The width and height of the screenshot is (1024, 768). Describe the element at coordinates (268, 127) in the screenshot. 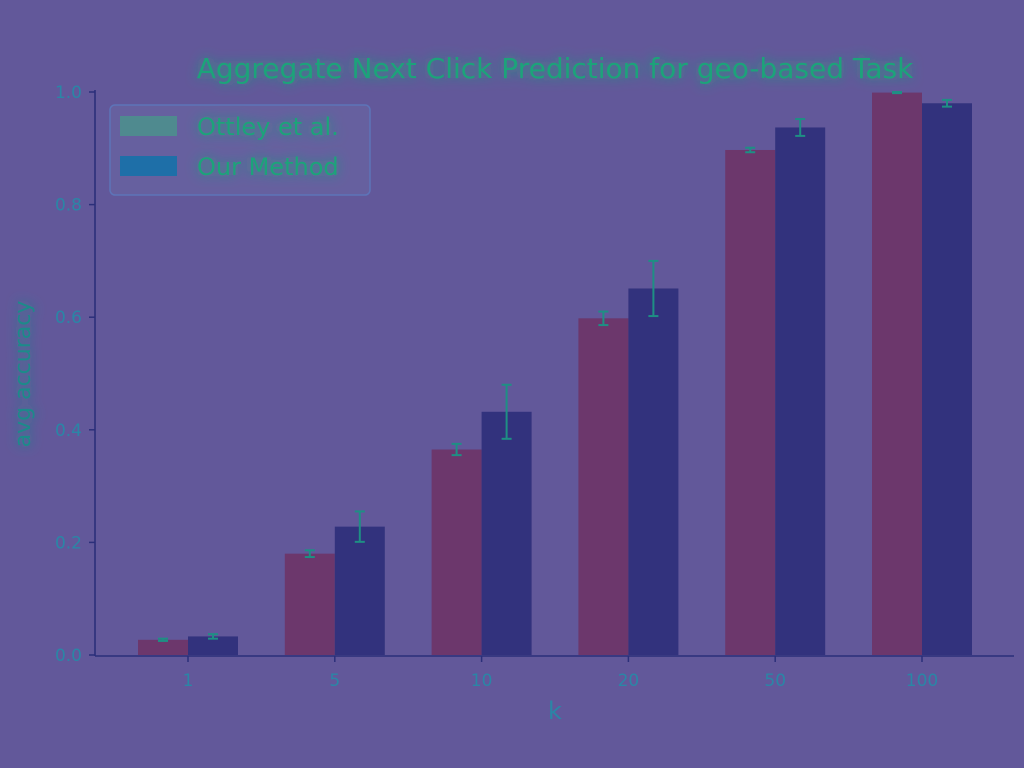

I see `legend-label-ottley: Ottley et al.` at that location.